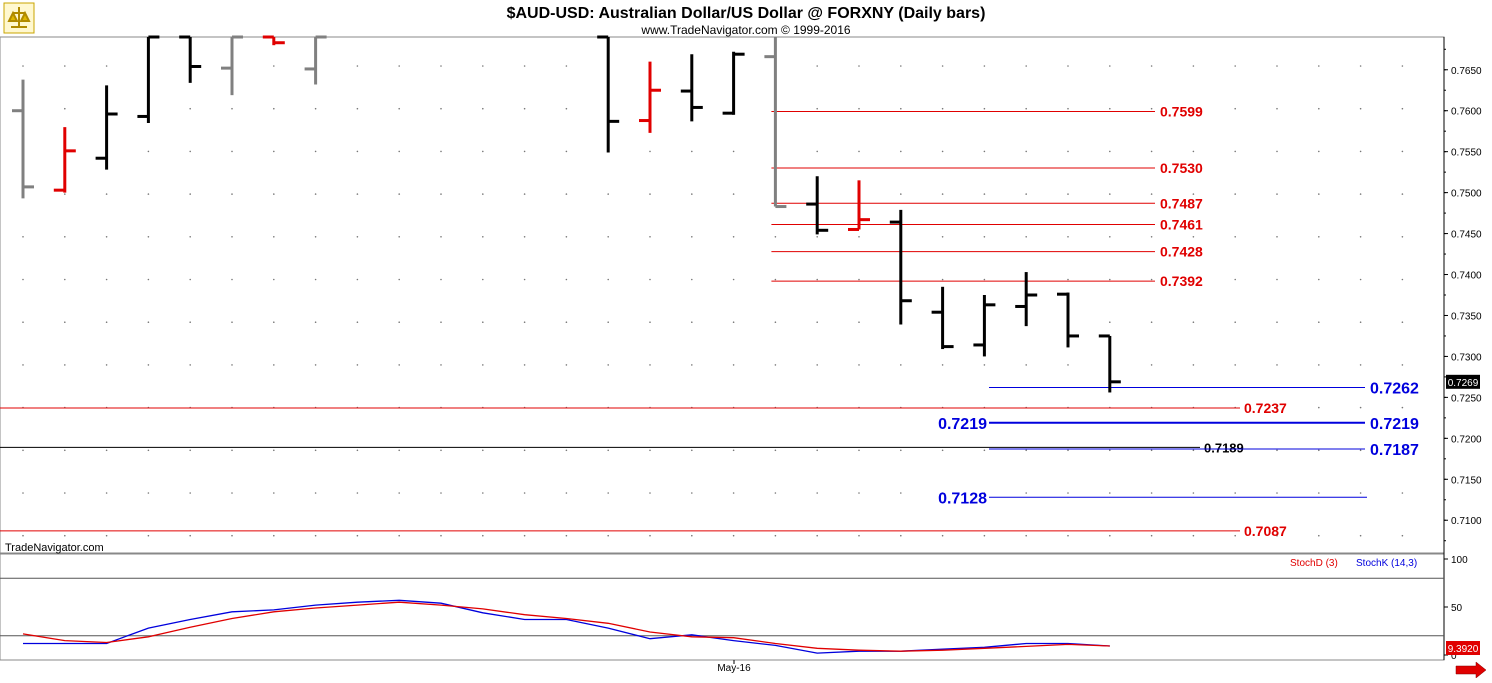 The height and width of the screenshot is (683, 1492). I want to click on stoch-tick-label: 100, so click(1459, 560).